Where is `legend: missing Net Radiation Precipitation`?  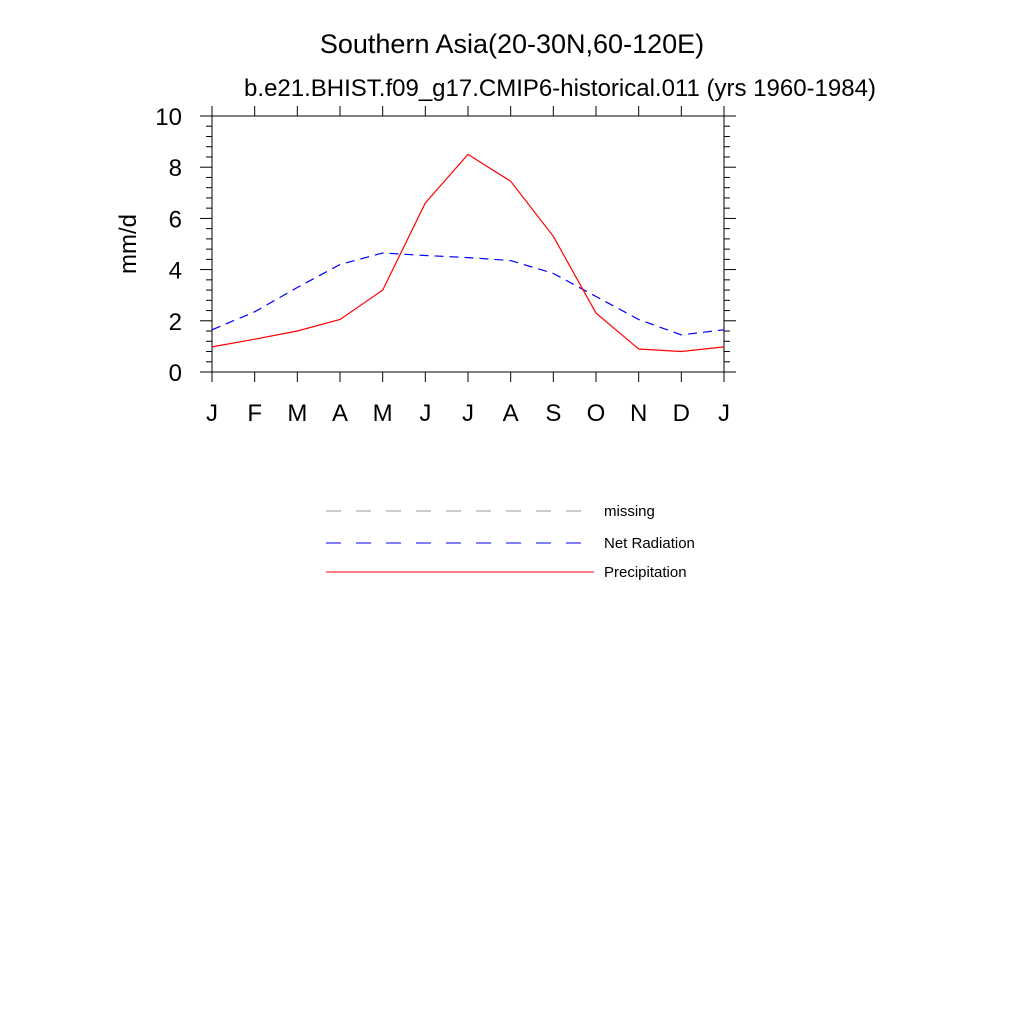 legend: missing Net Radiation Precipitation is located at coordinates (510, 542).